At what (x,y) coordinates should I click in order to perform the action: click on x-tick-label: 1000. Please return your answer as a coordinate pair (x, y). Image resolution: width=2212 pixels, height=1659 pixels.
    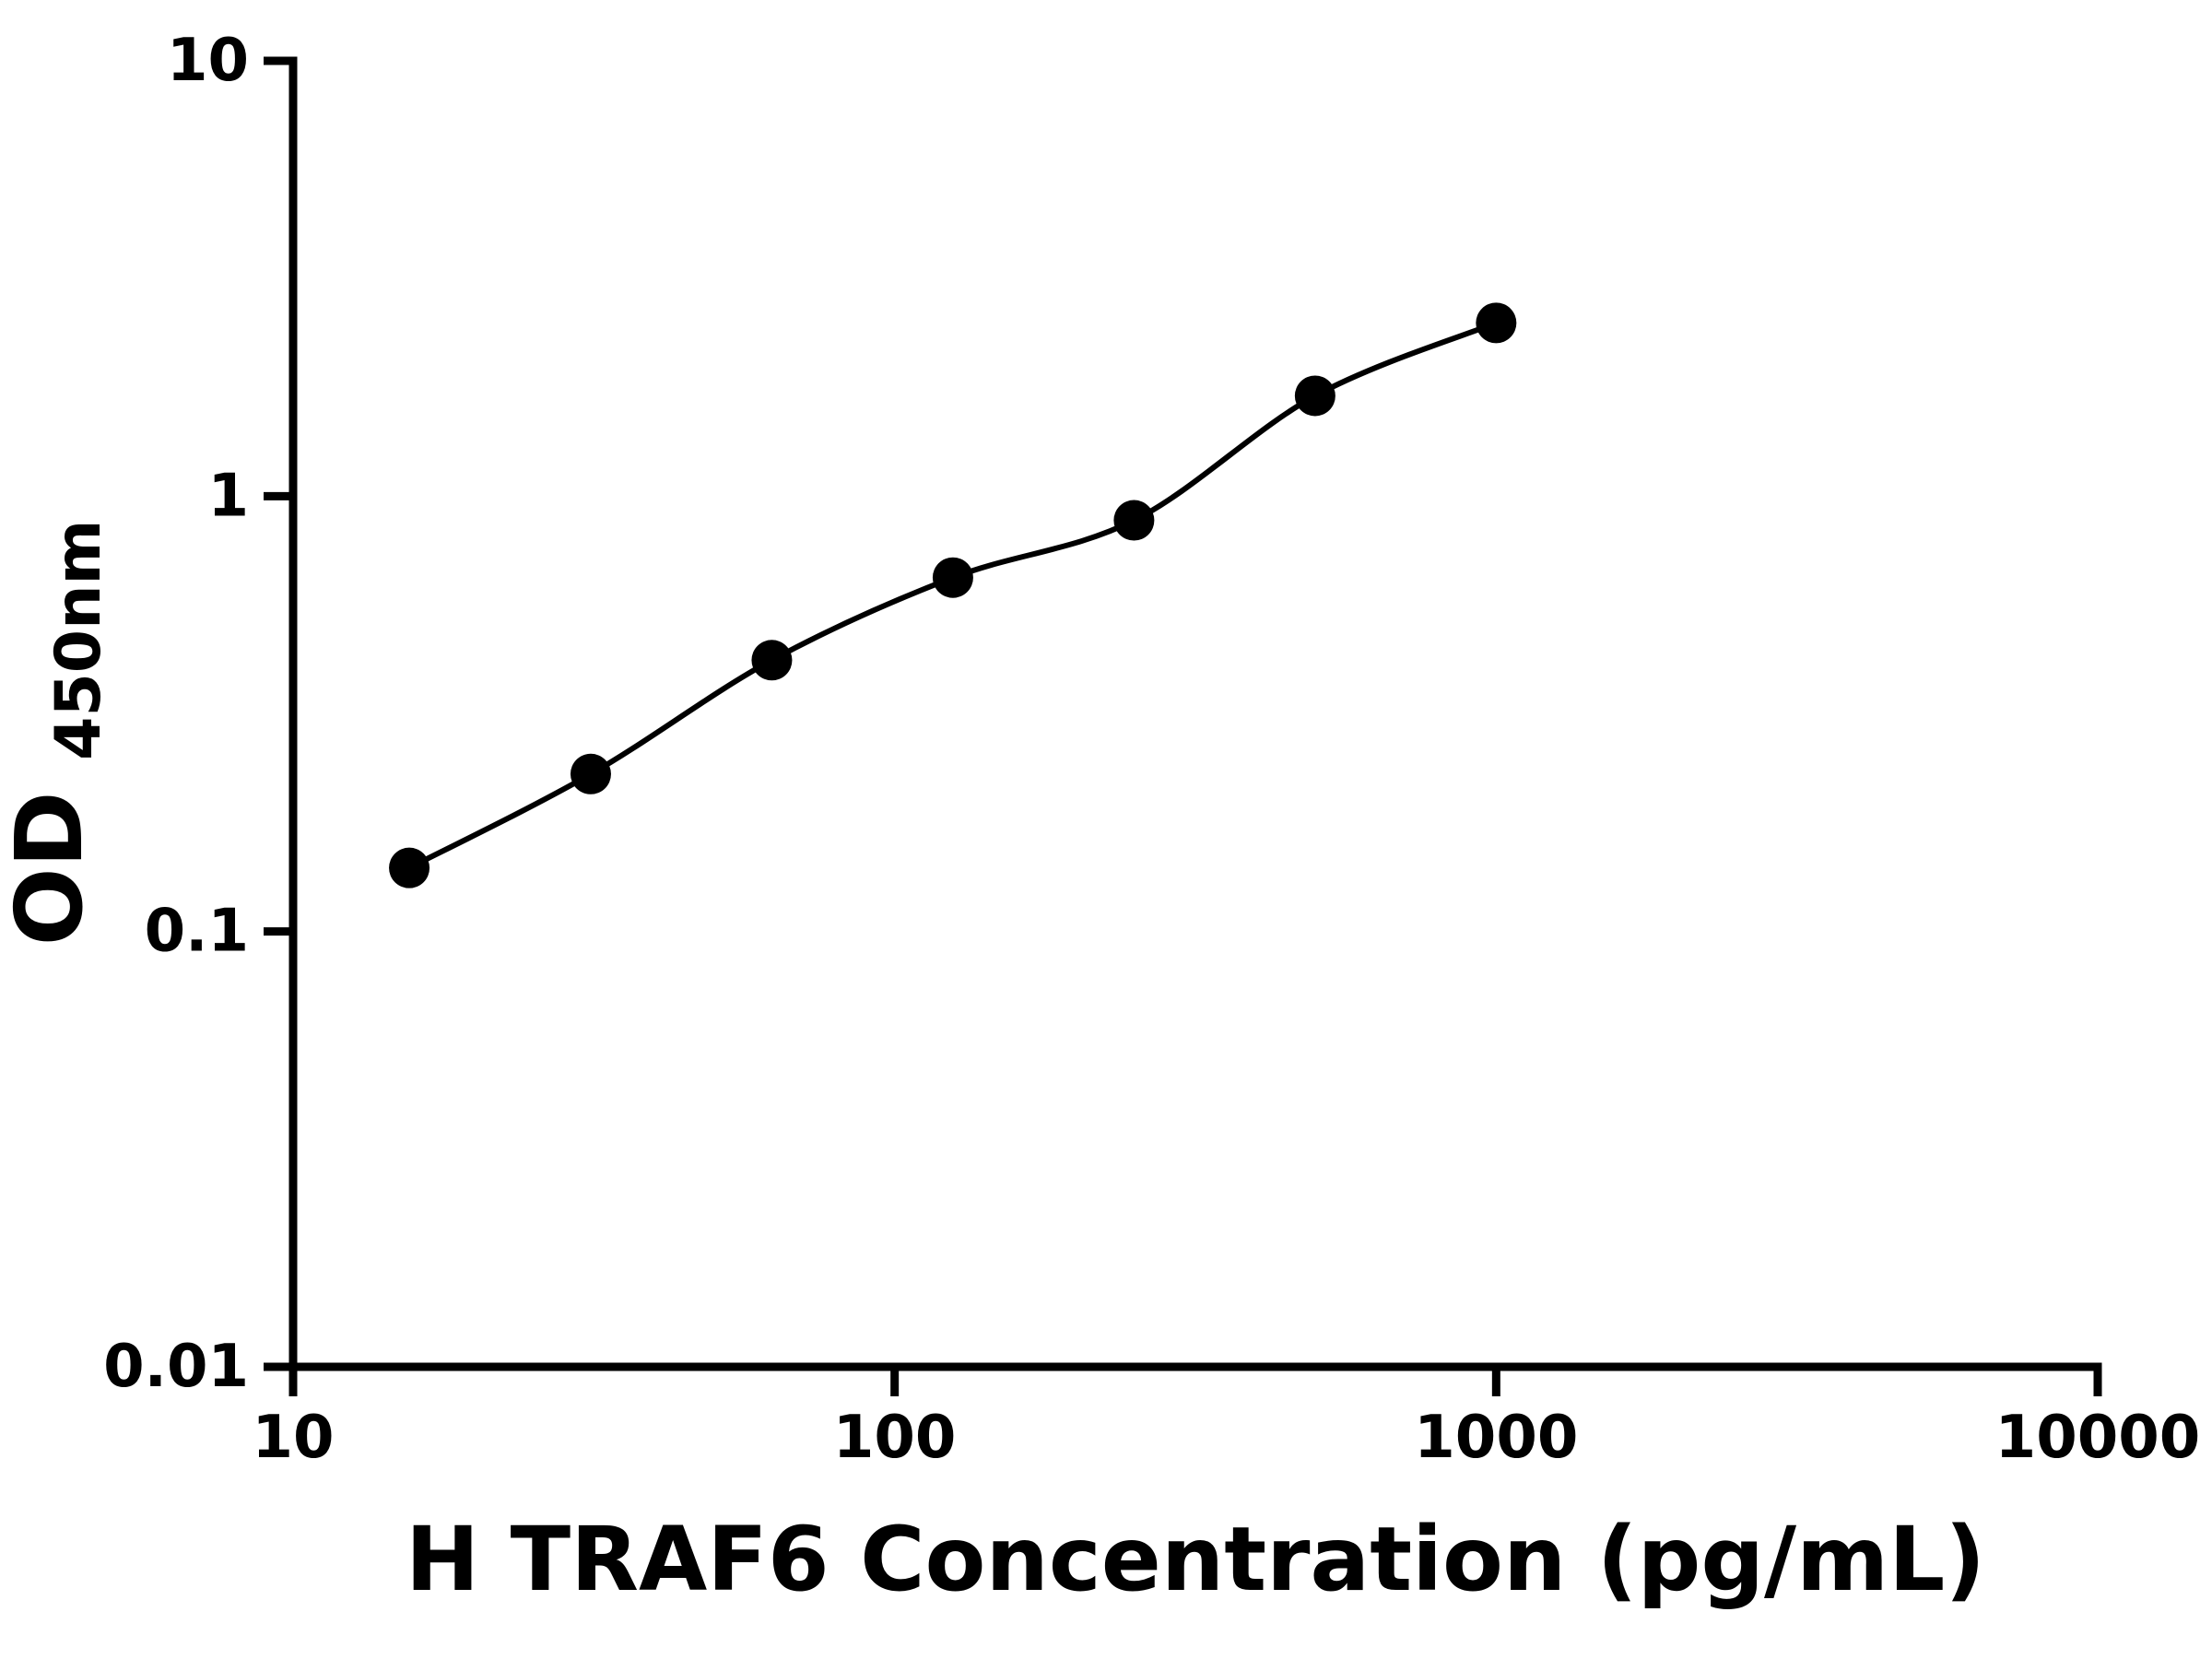
    Looking at the image, I should click on (1496, 1438).